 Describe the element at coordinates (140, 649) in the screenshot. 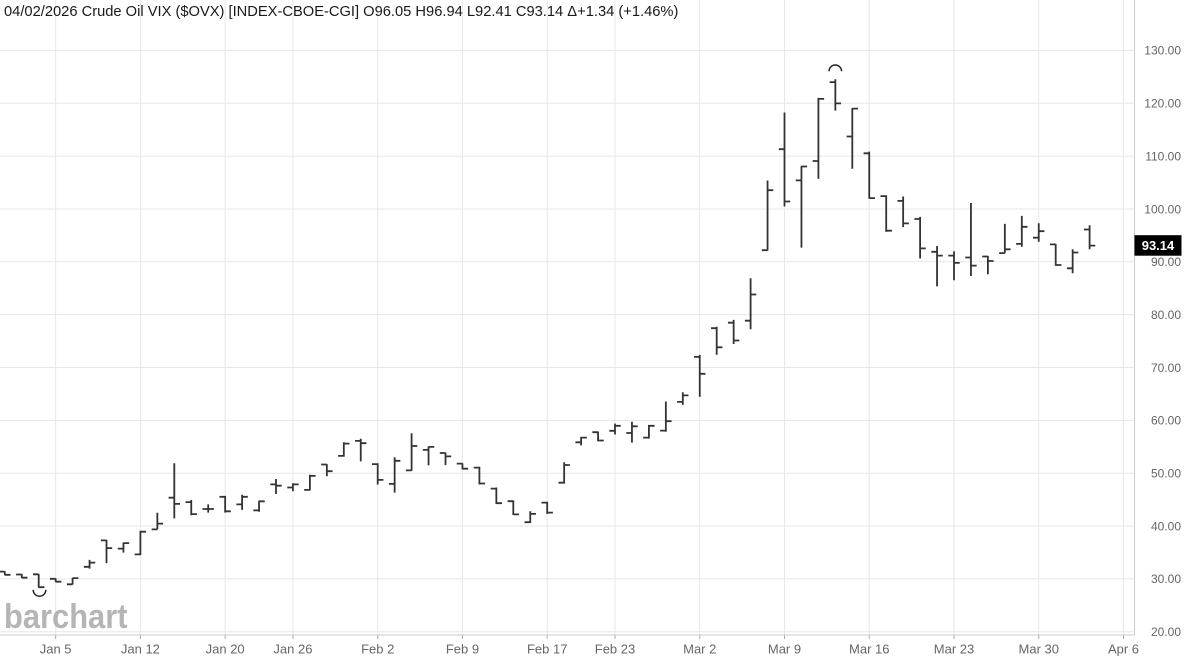

I see `svg-text: Jan 12` at that location.